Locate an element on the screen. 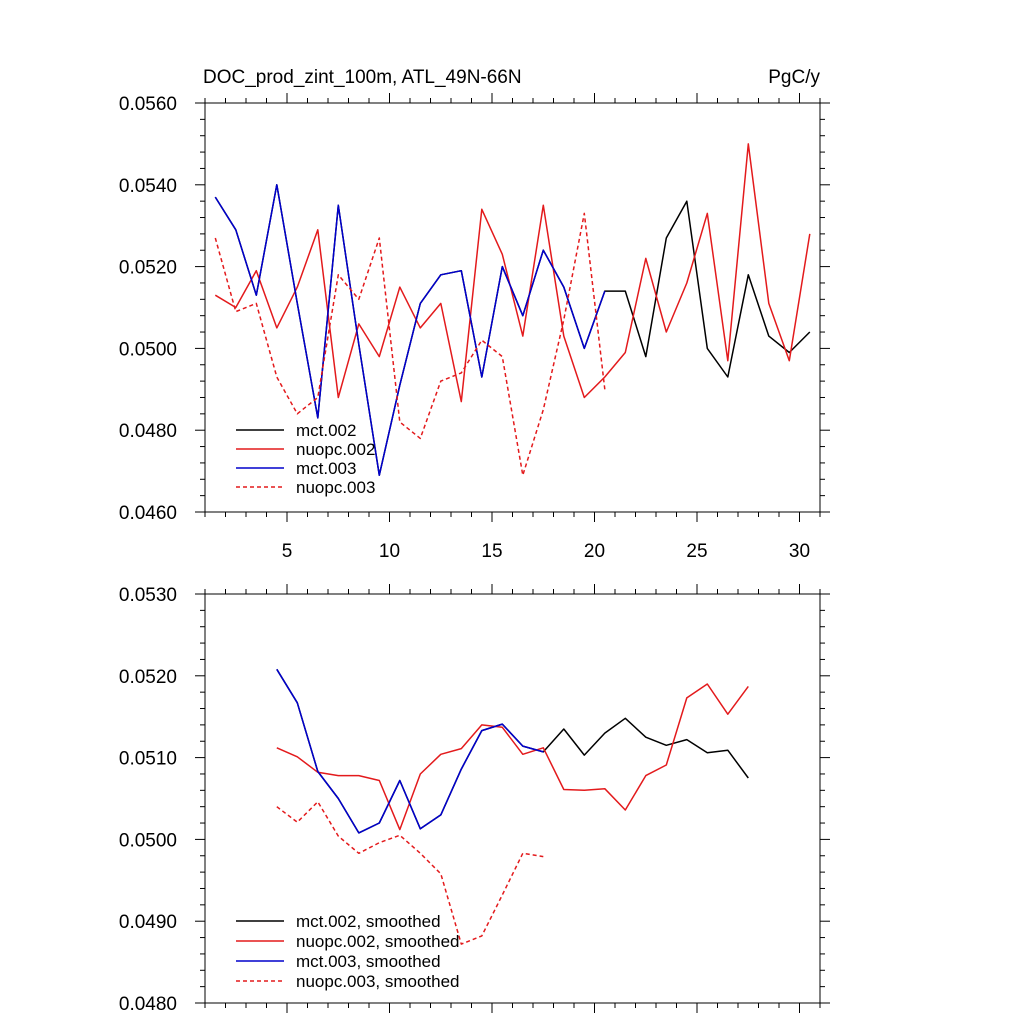  y-tick-label: 0.0490 is located at coordinates (148, 922).